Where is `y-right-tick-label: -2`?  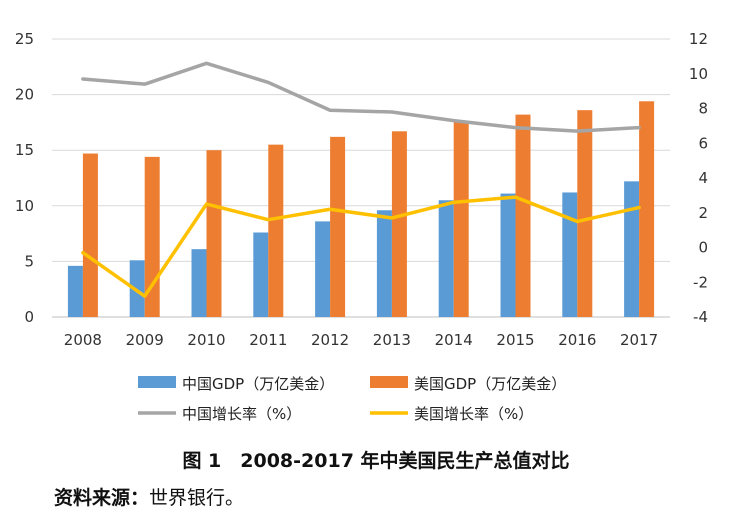
y-right-tick-label: -2 is located at coordinates (700, 282).